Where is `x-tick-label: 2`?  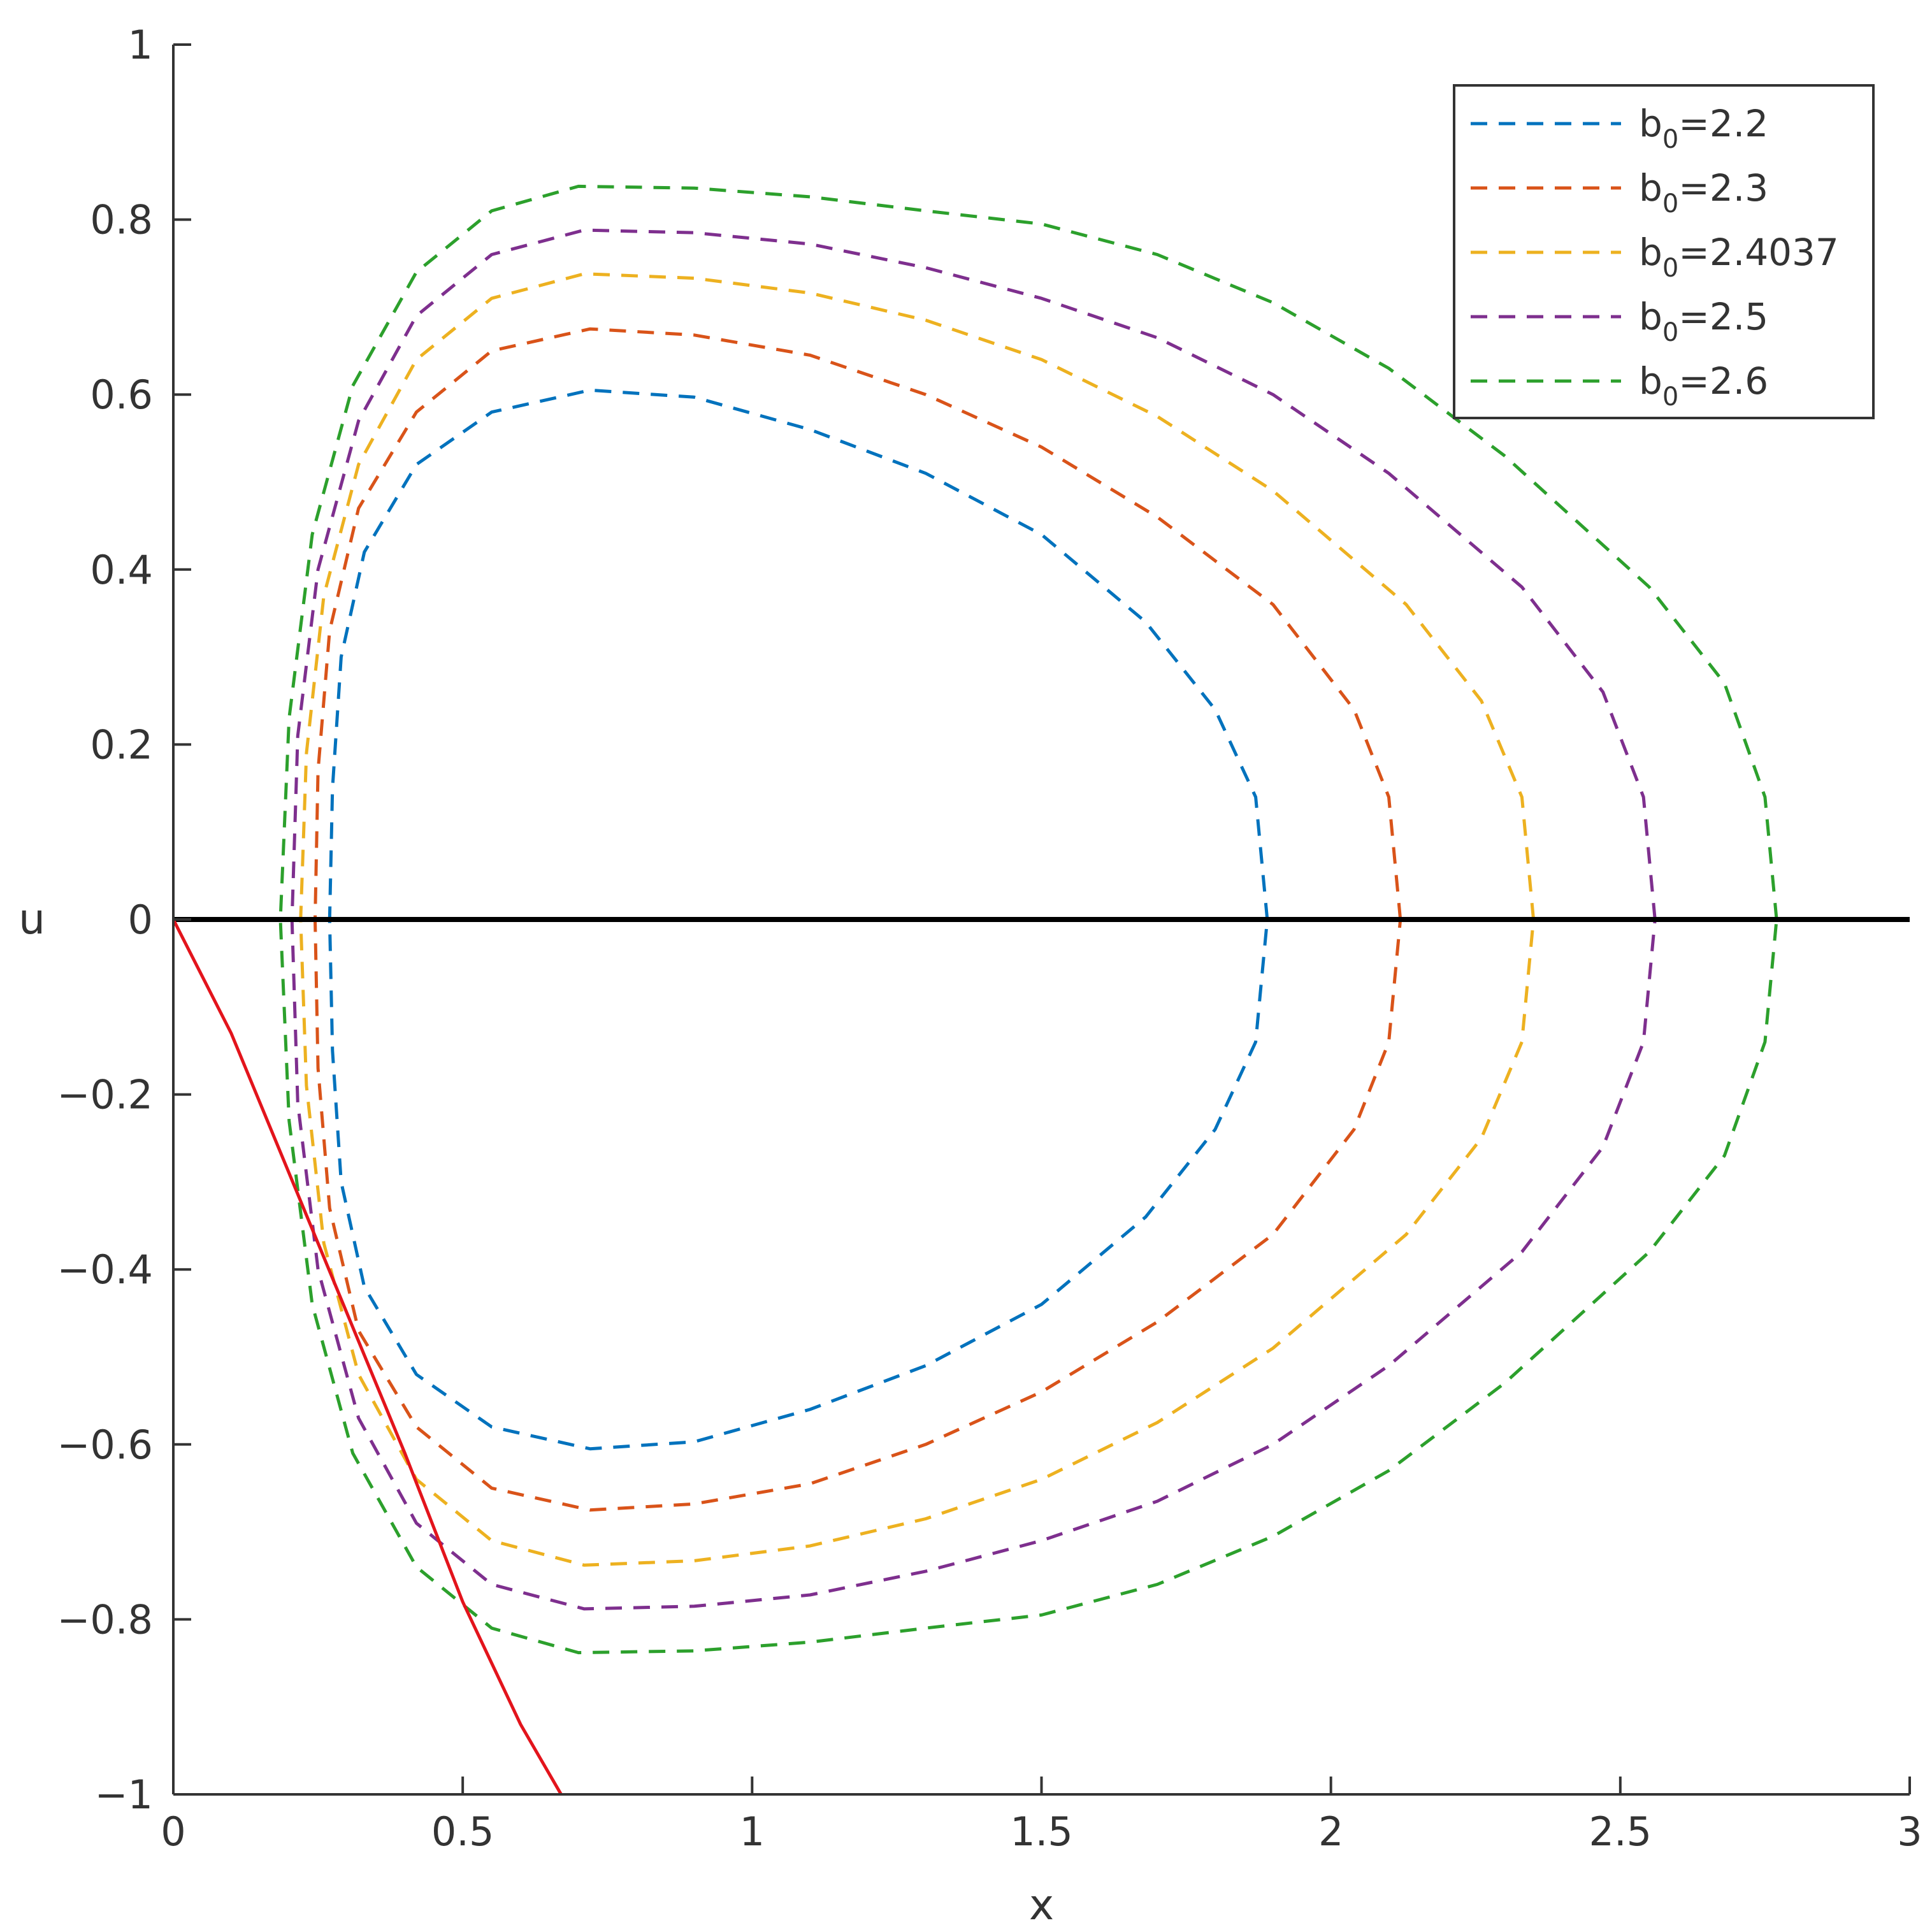 x-tick-label: 2 is located at coordinates (1330, 1831).